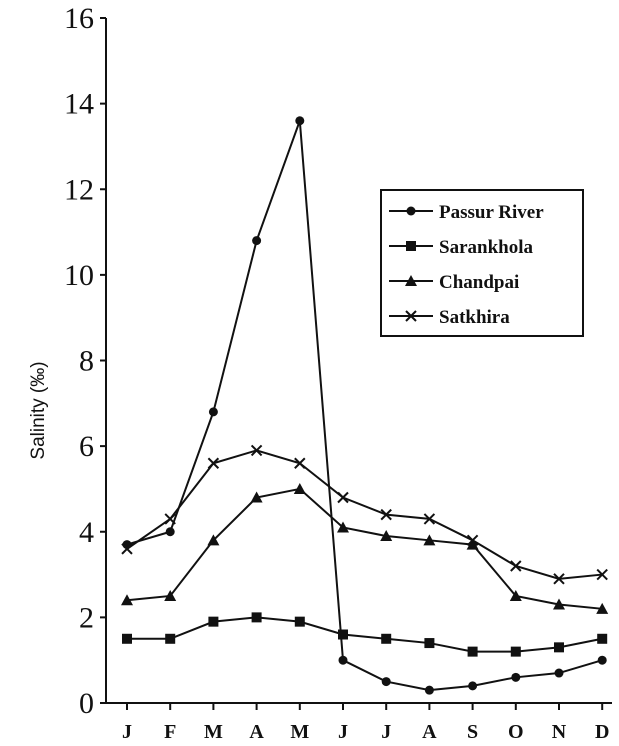 Image resolution: width=619 pixels, height=746 pixels. I want to click on y-tick-label: 14, so click(79, 104).